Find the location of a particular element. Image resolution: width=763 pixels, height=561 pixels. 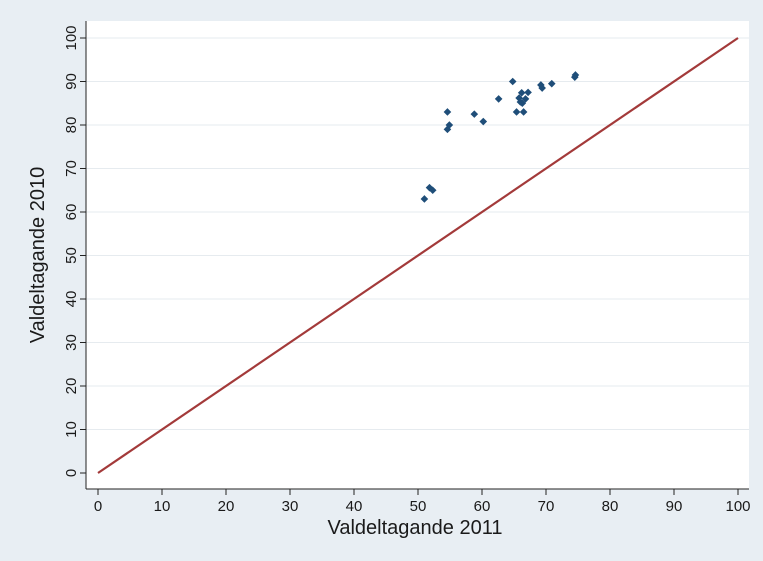

x-tick-label-10: 10 is located at coordinates (162, 506).